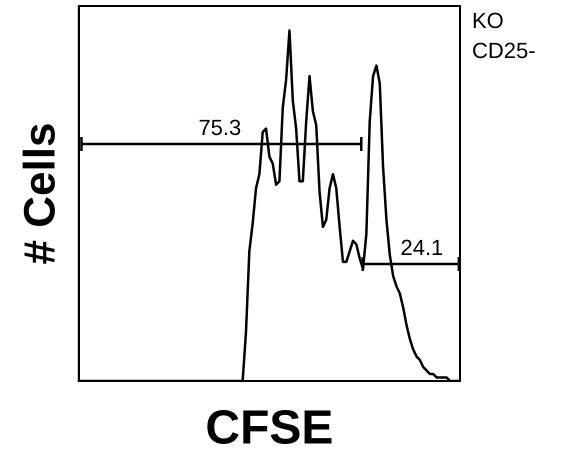  What do you see at coordinates (40, 193) in the screenshot?
I see `y-axis-title: # Cells` at bounding box center [40, 193].